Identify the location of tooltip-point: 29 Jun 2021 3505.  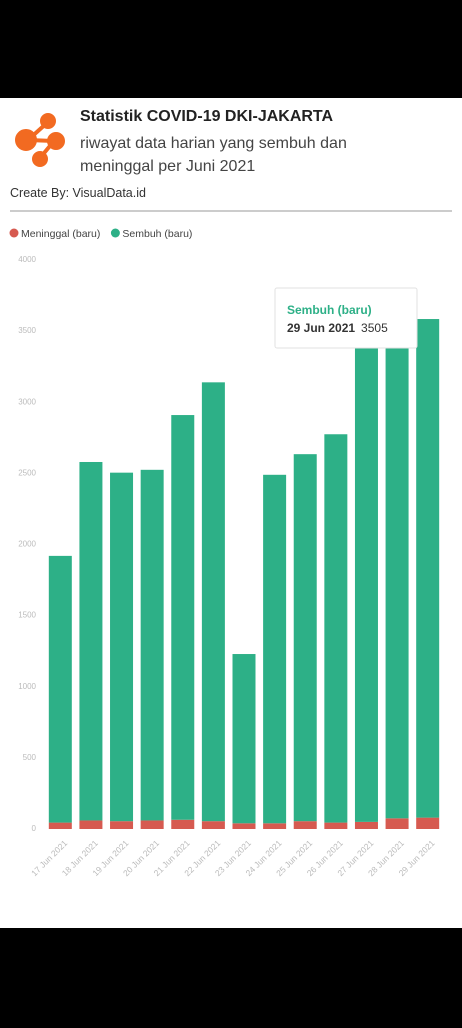
(337, 328).